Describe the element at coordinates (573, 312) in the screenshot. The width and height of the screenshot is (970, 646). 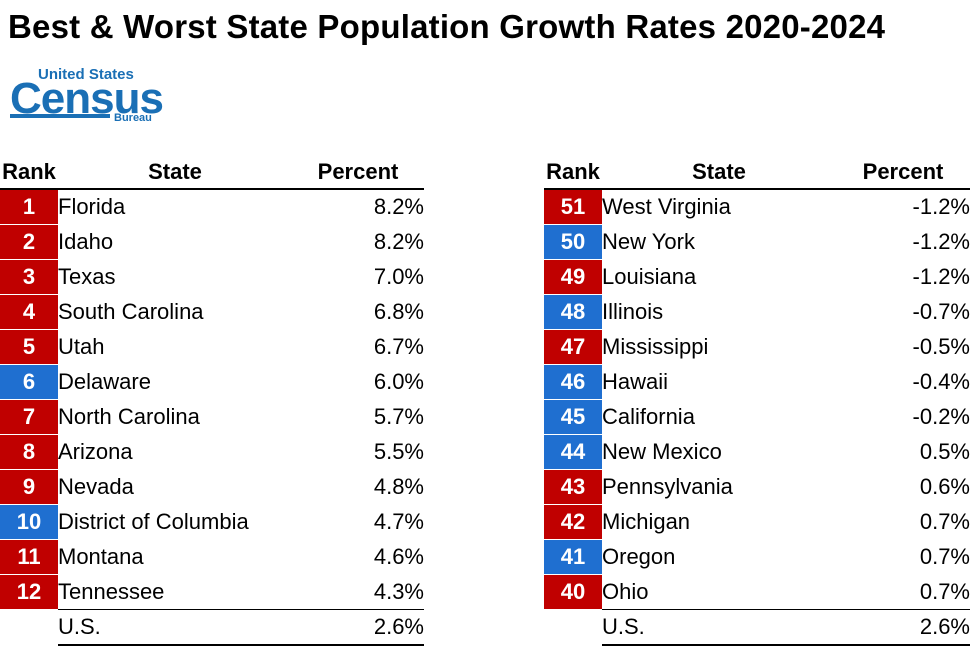
I see `rank-cell: 48` at that location.